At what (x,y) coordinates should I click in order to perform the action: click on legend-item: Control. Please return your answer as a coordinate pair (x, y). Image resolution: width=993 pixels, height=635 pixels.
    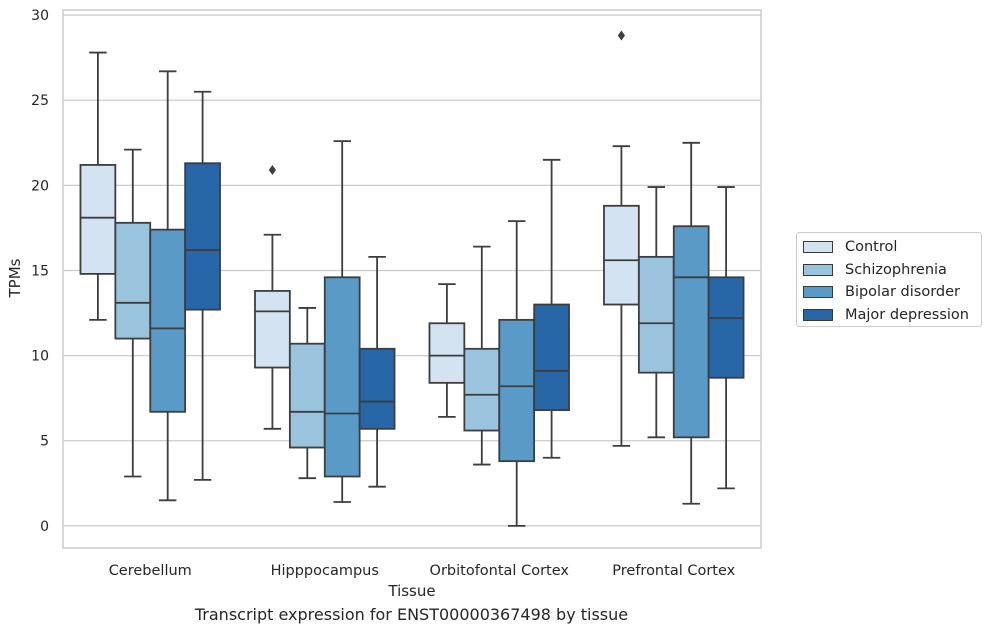
    Looking at the image, I should click on (850, 247).